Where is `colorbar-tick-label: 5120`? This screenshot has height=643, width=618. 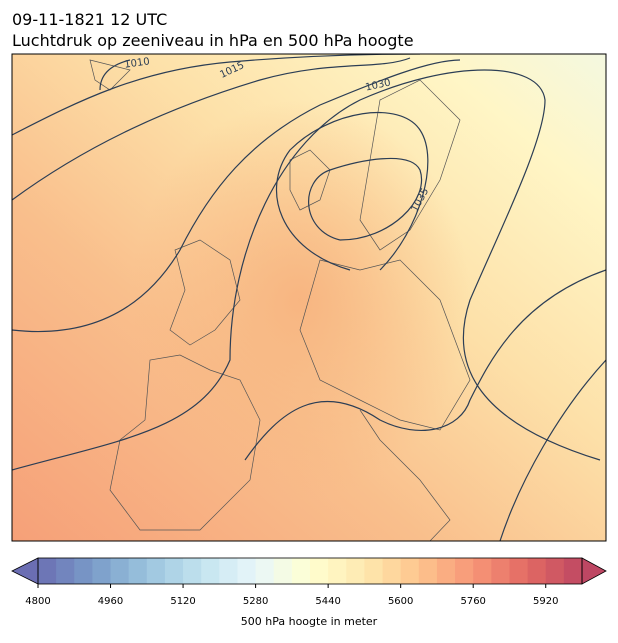 colorbar-tick-label: 5120 is located at coordinates (182, 601).